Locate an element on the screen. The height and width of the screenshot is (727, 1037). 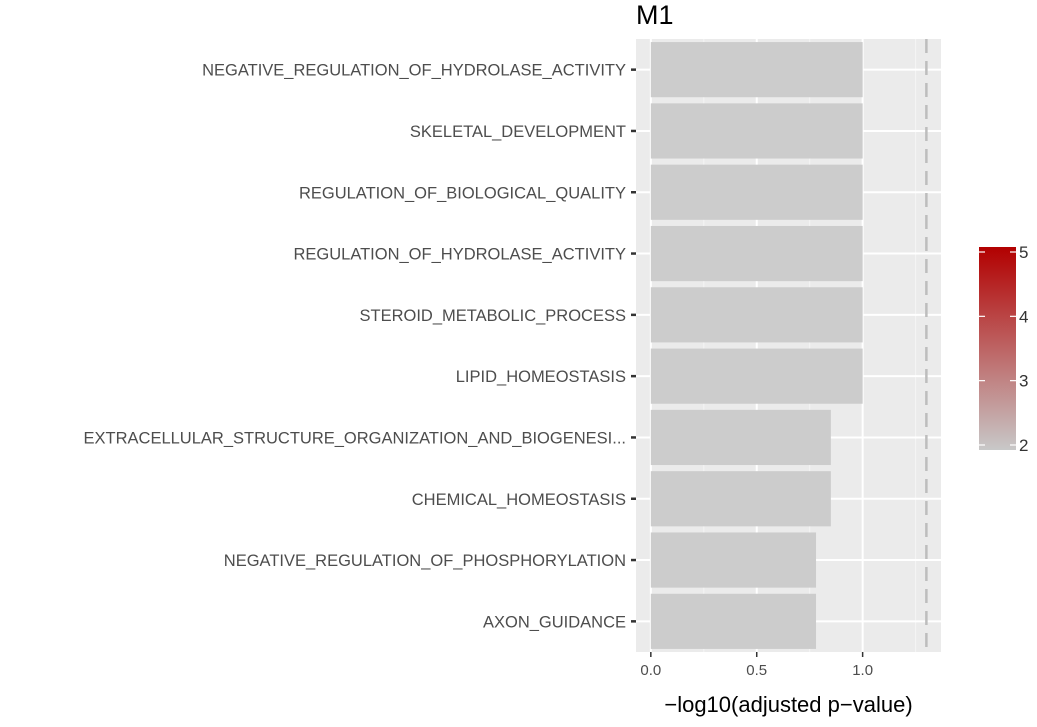
colorbar-tick-label: 5 is located at coordinates (1023, 252).